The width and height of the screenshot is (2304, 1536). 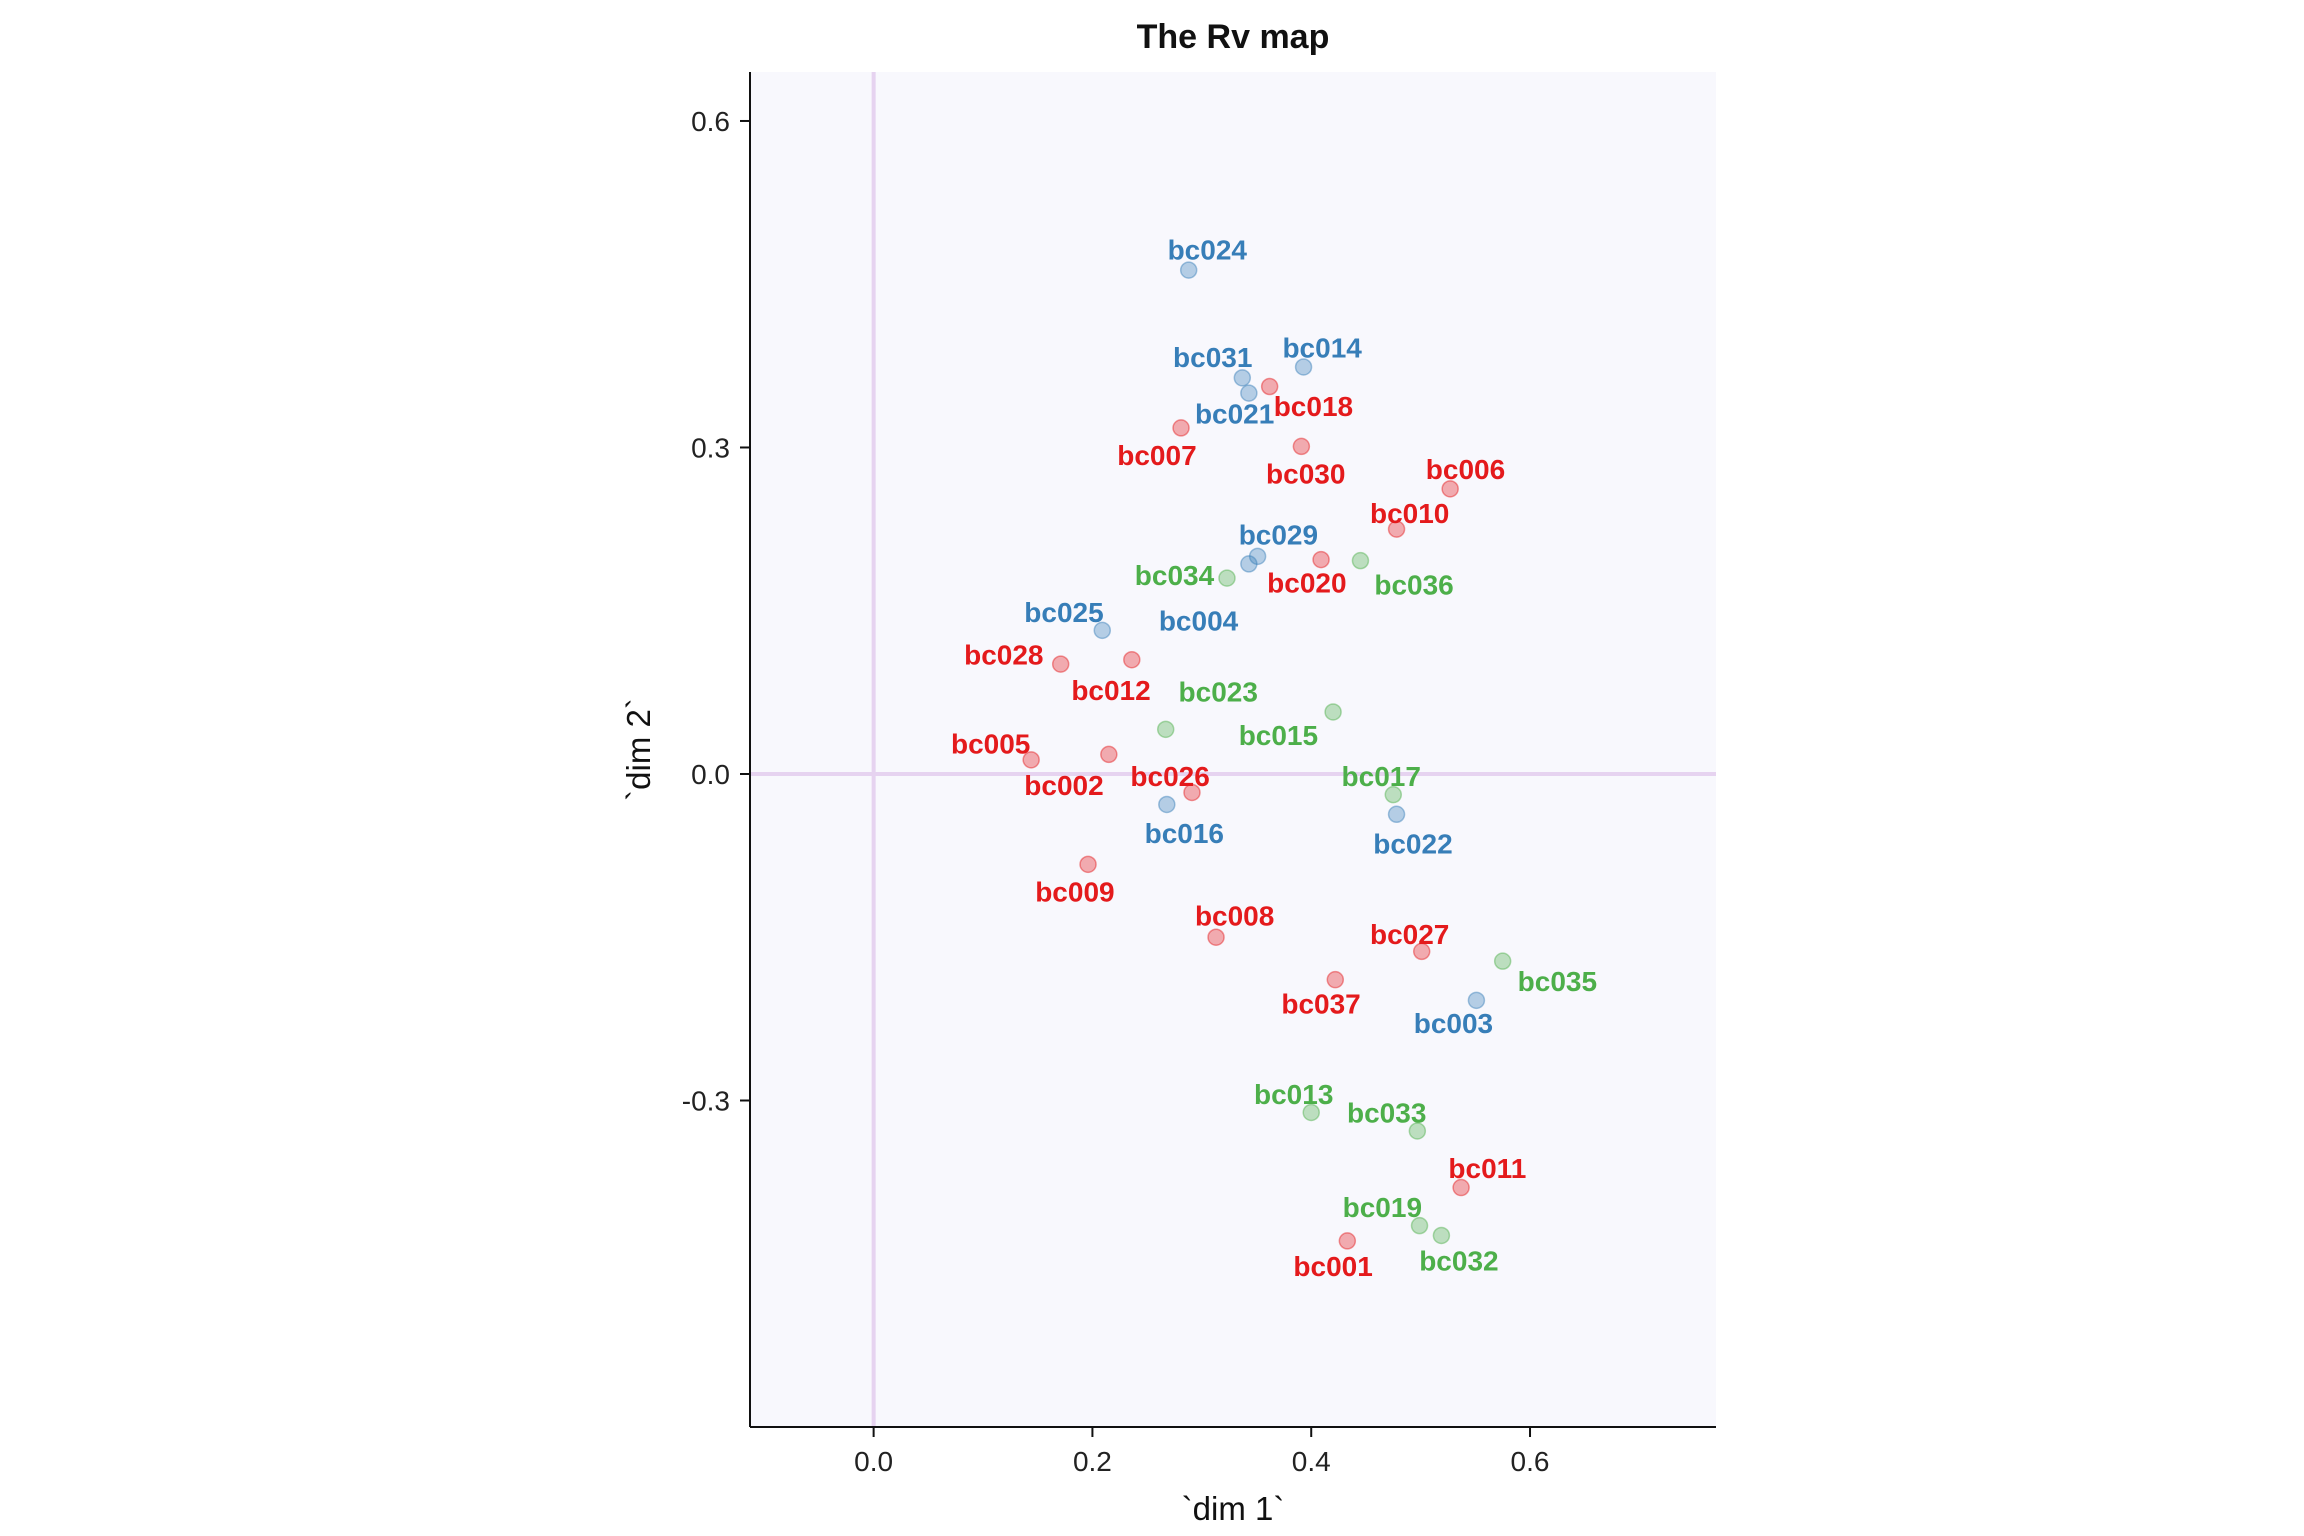 I want to click on x-axis-ticks: 0.0 0.2 0.4 0.6, so click(x=1201, y=1452).